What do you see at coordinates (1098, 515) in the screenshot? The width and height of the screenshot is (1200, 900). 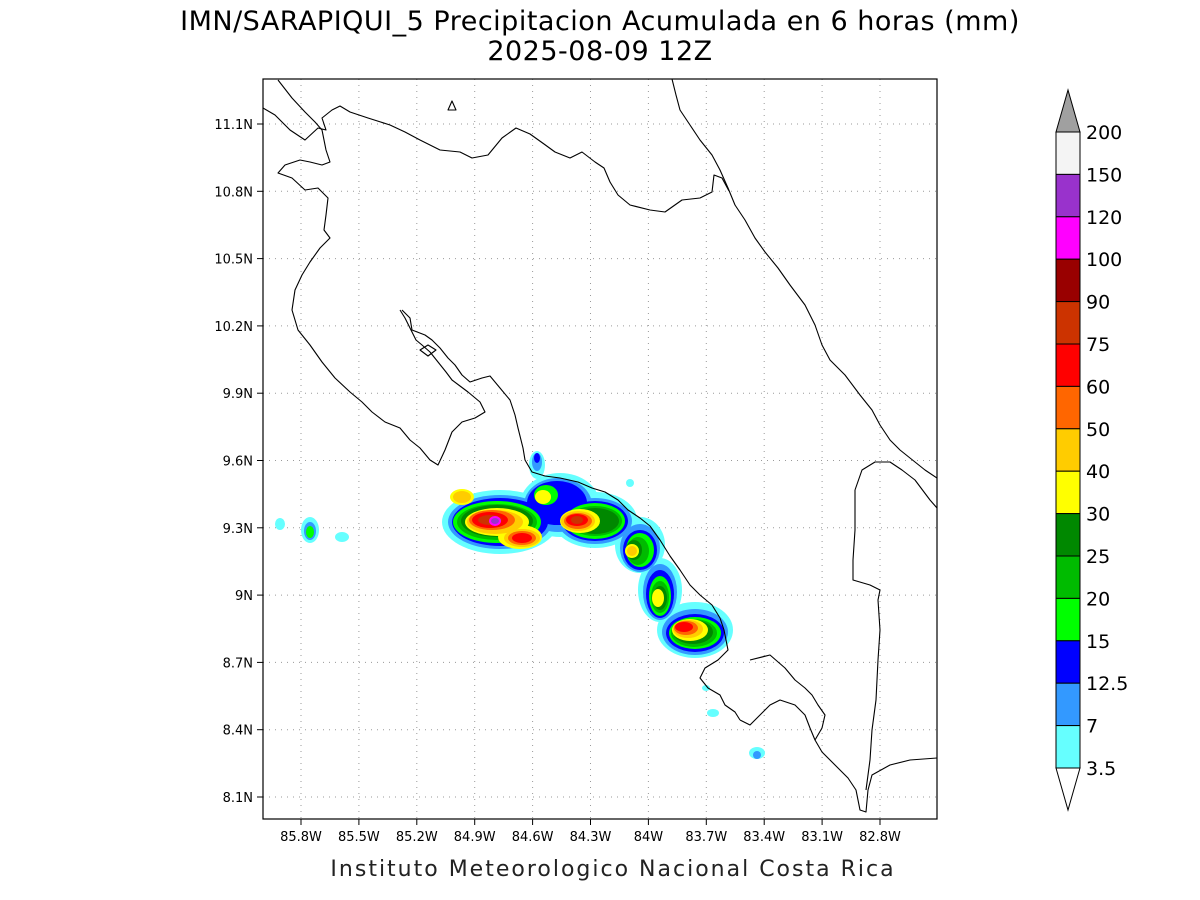 I see `colorbar-label: 30` at bounding box center [1098, 515].